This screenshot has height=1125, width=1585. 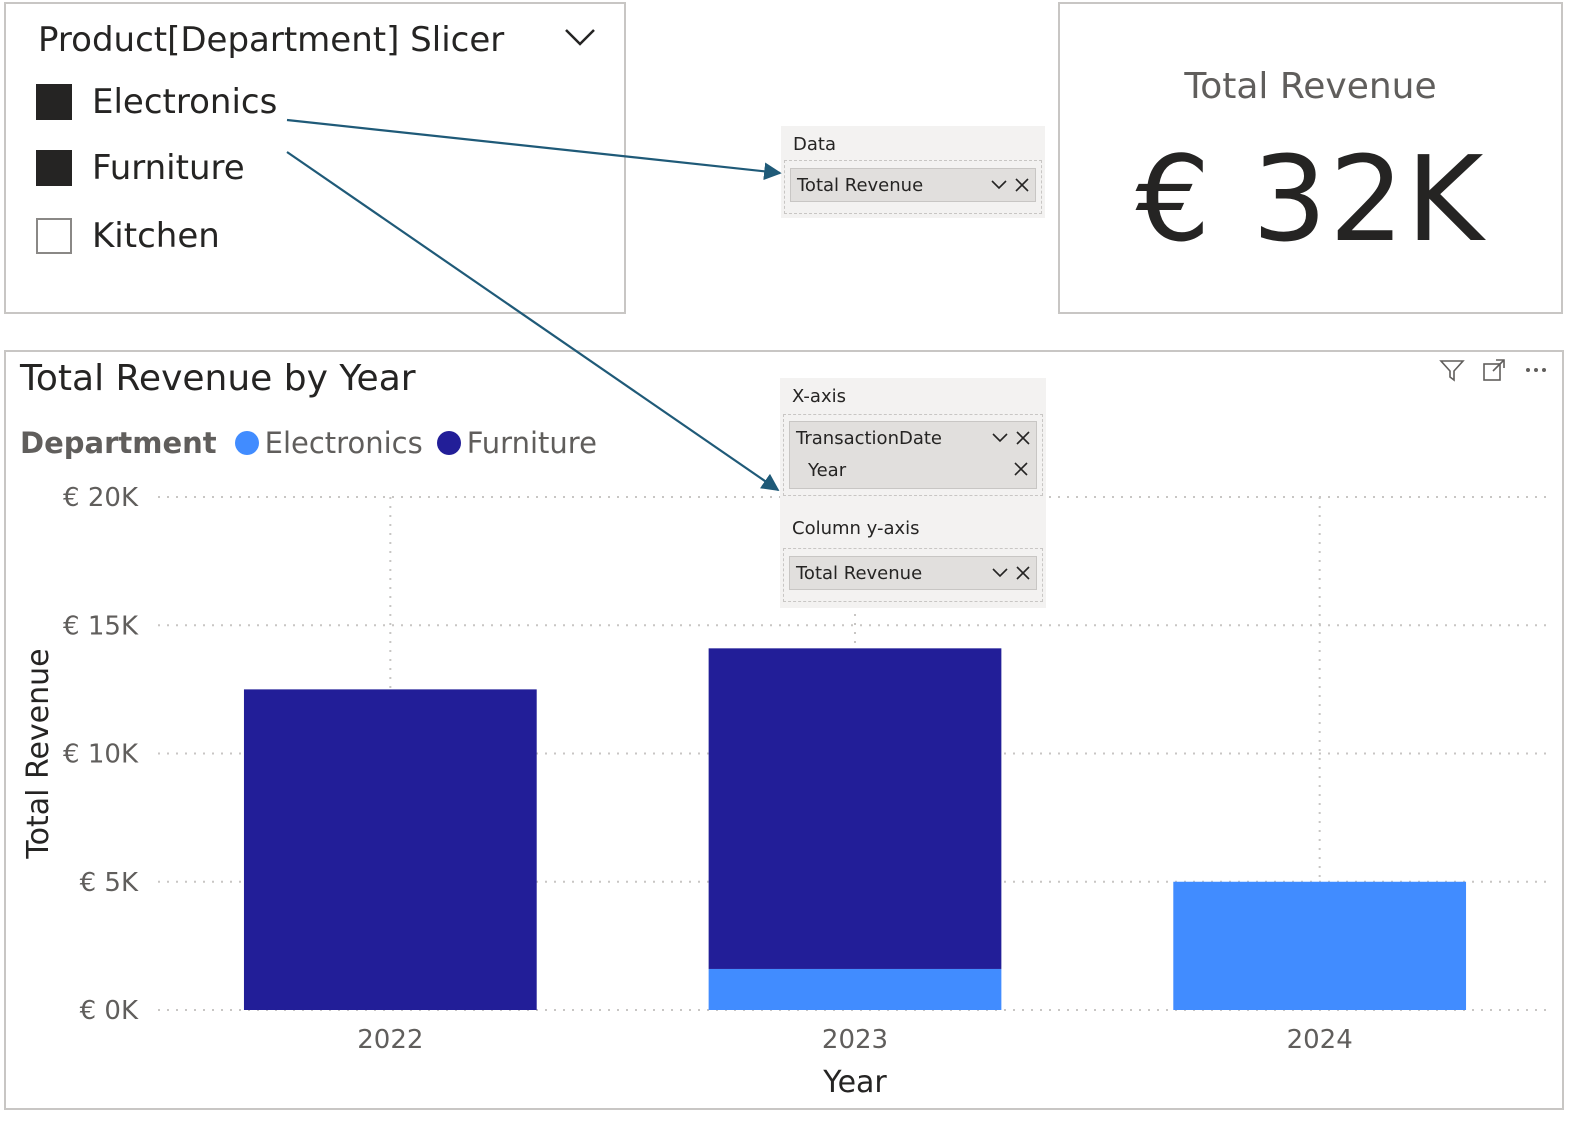 What do you see at coordinates (1310, 199) in the screenshot?
I see `card-value: € 32K` at bounding box center [1310, 199].